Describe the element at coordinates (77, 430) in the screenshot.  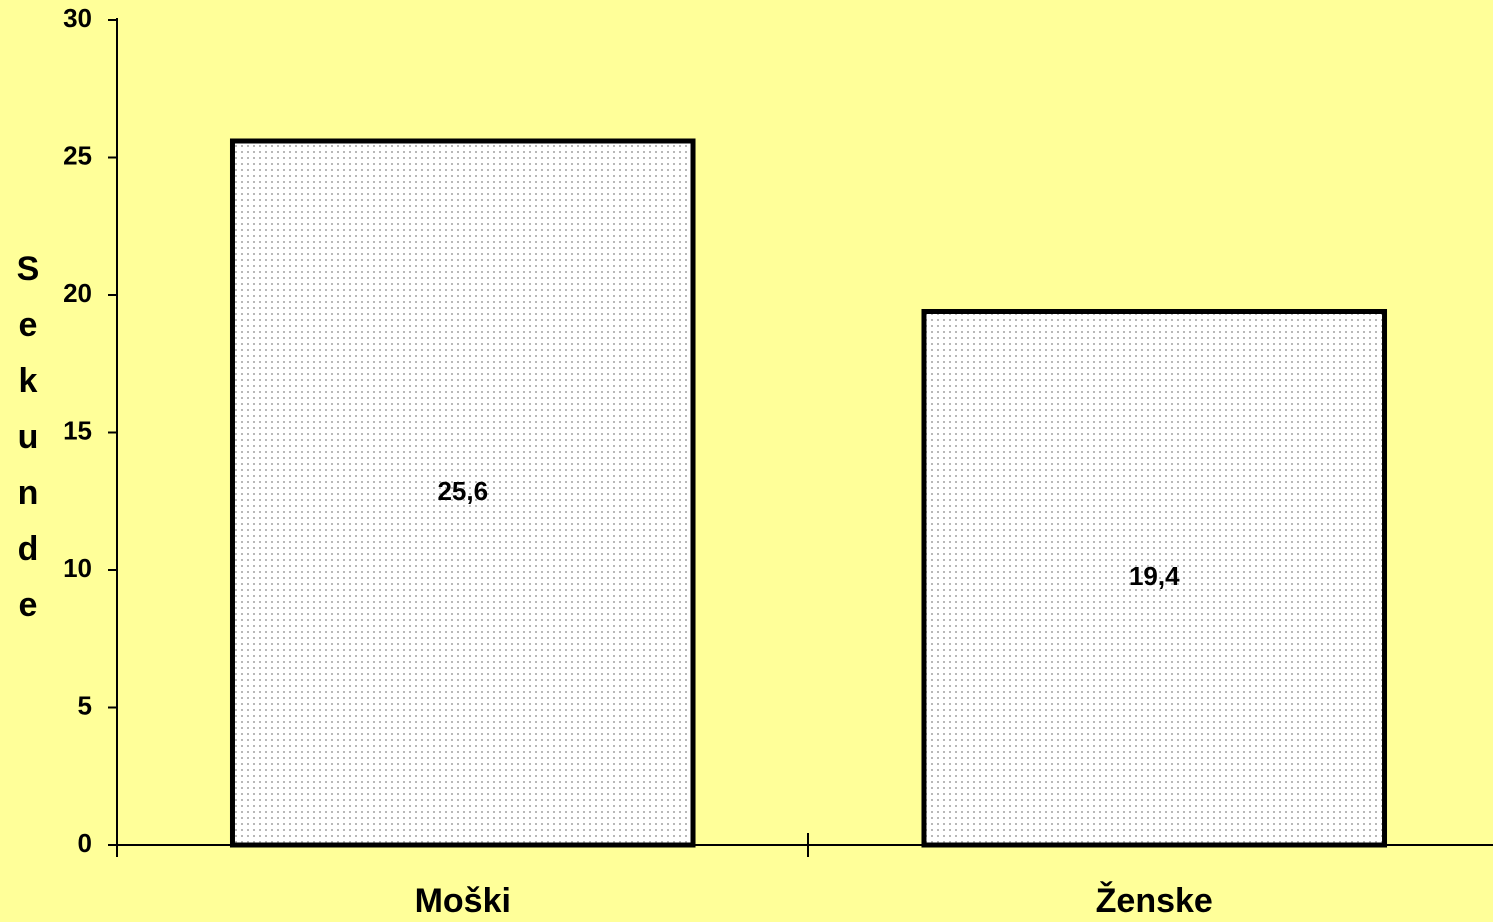
I see `y-tick-label: 15` at that location.